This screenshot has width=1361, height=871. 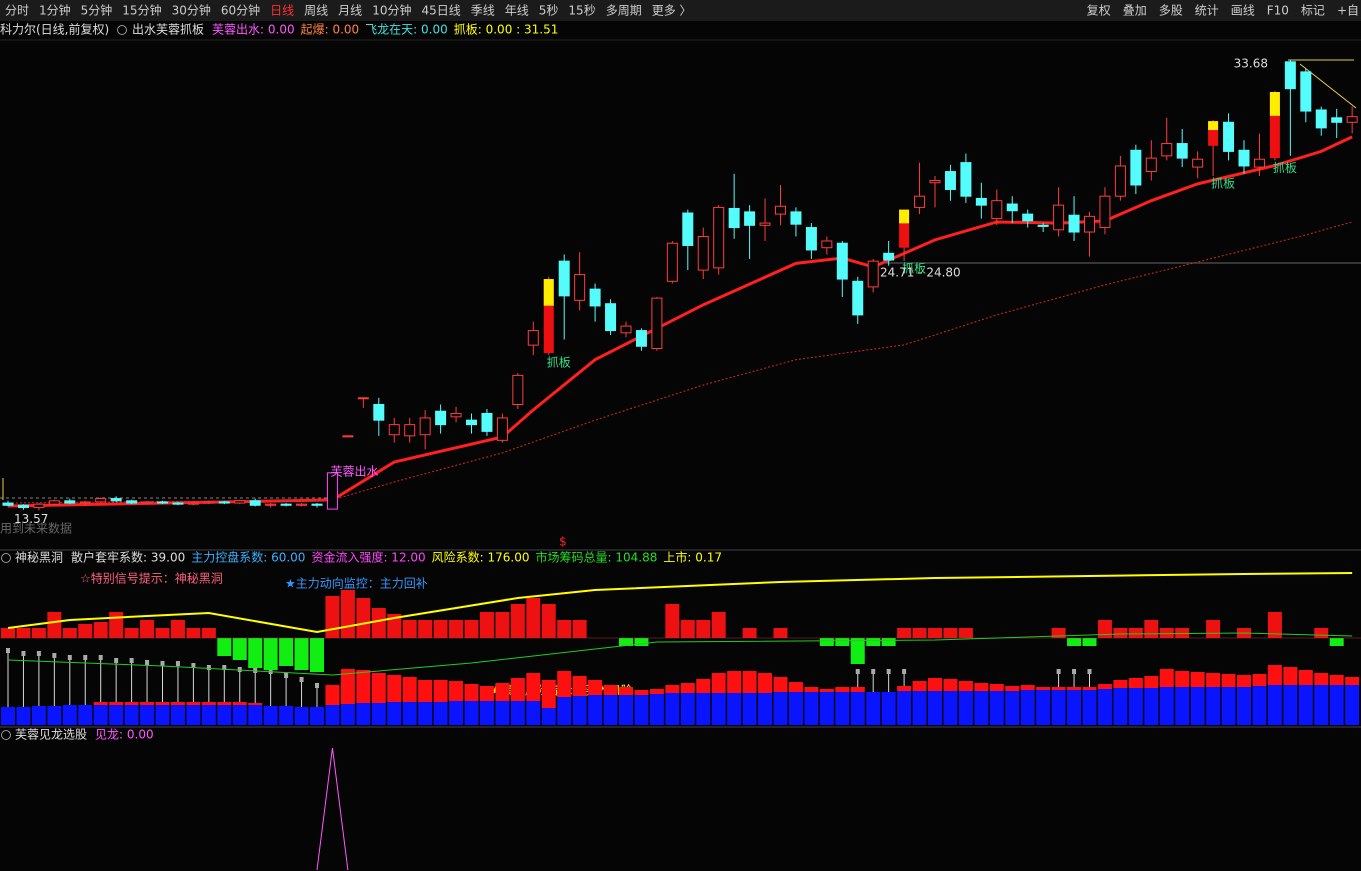 What do you see at coordinates (316, 11) in the screenshot?
I see `toolbar-tab: 周线` at bounding box center [316, 11].